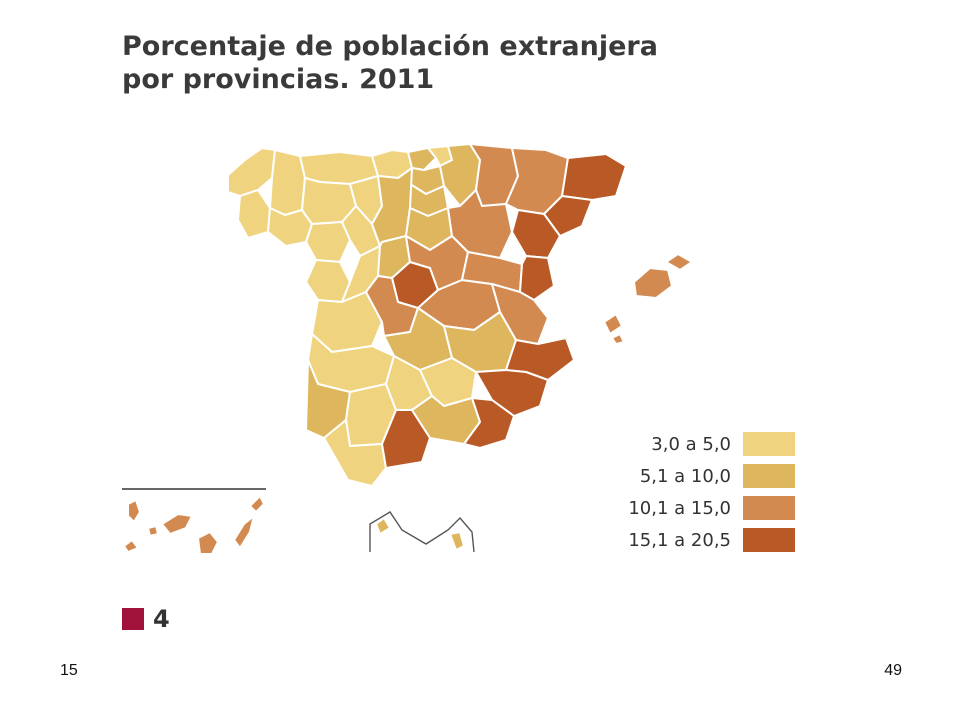 The image size is (960, 720). I want to click on island-lanzarote, so click(257, 504).